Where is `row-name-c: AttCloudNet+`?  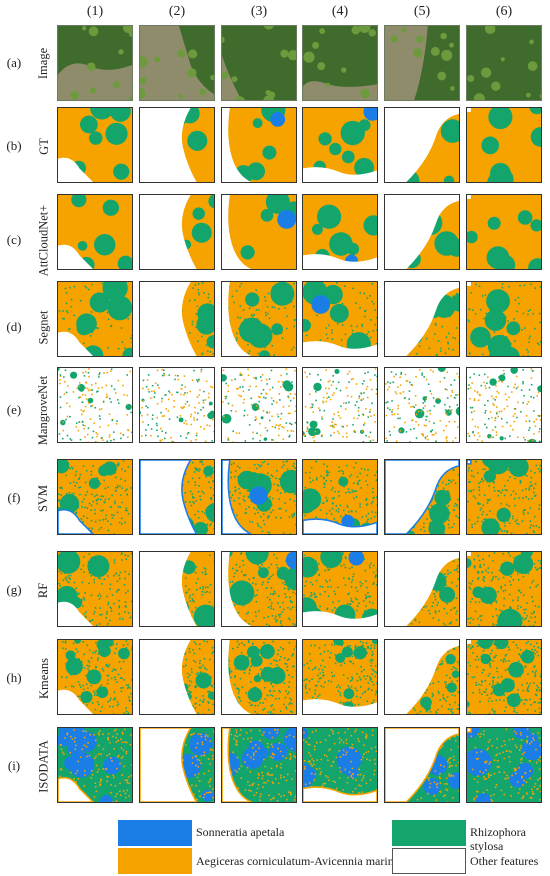
row-name-c: AttCloudNet+ is located at coordinates (43, 240).